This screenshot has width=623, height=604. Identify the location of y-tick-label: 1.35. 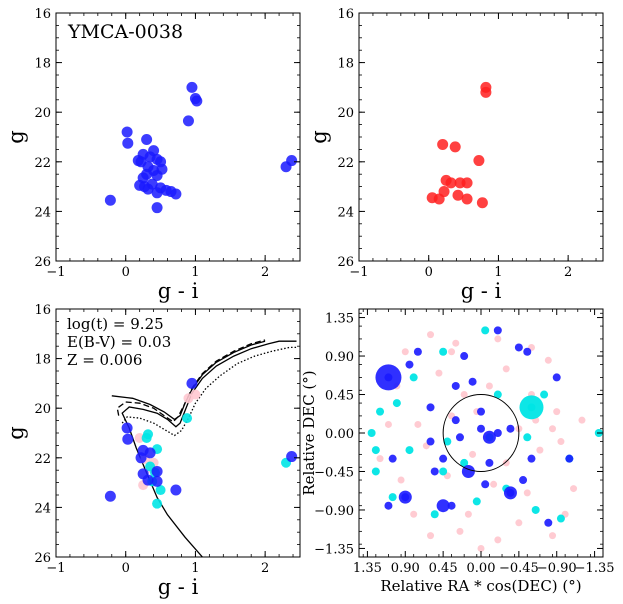
(339, 319).